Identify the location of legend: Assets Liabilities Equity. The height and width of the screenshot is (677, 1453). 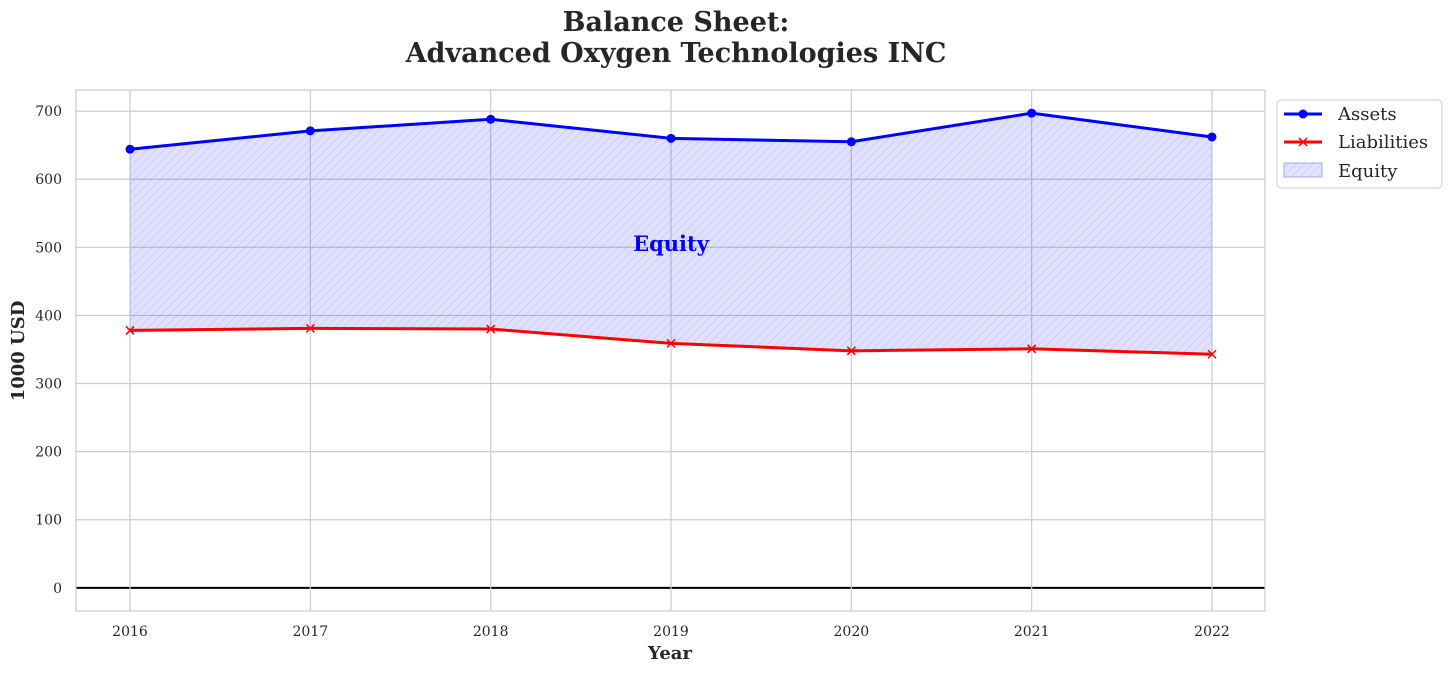
(1359, 144).